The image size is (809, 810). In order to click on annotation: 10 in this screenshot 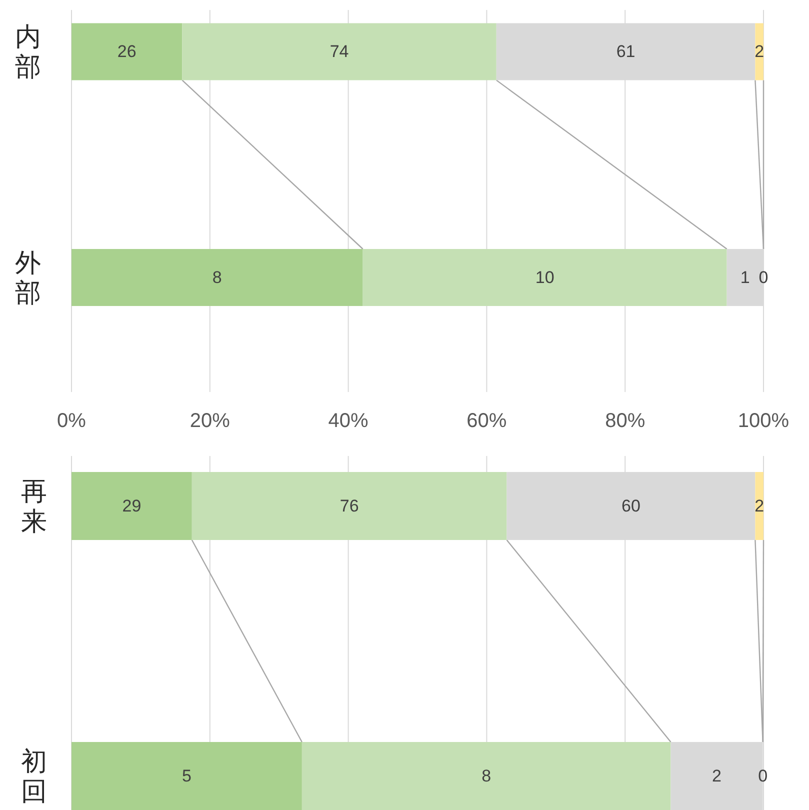, I will do `click(544, 277)`.